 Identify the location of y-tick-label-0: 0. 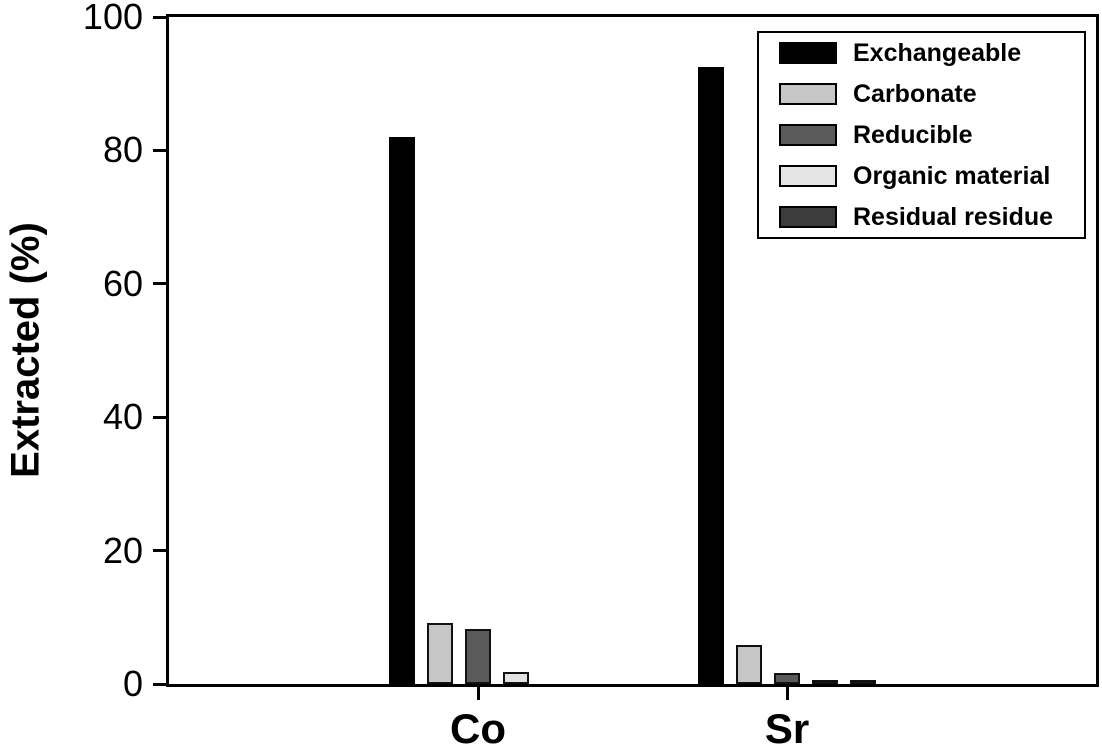
(132, 683).